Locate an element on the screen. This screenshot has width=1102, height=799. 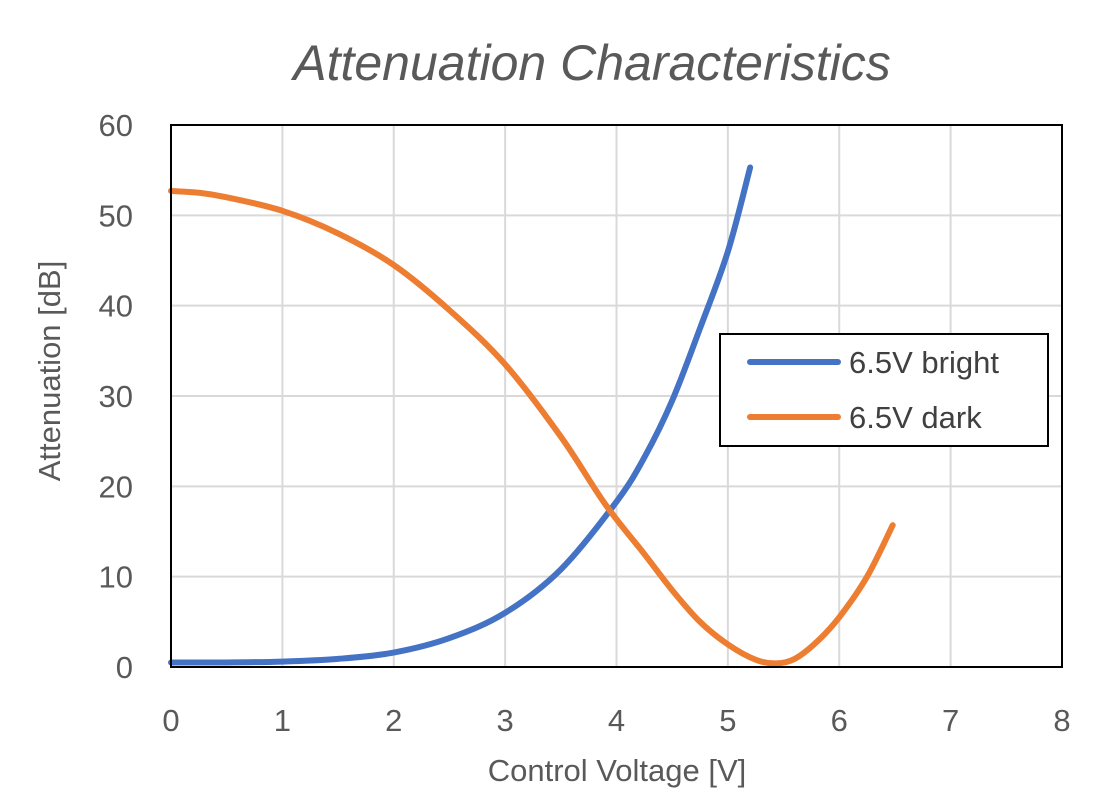
y-tick-label: 20 is located at coordinates (116, 486).